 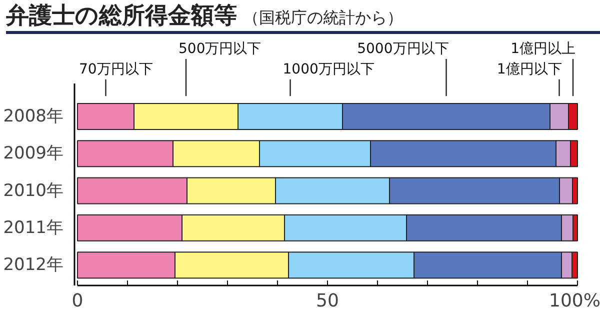 I want to click on x-tick-label: 0, so click(x=78, y=301).